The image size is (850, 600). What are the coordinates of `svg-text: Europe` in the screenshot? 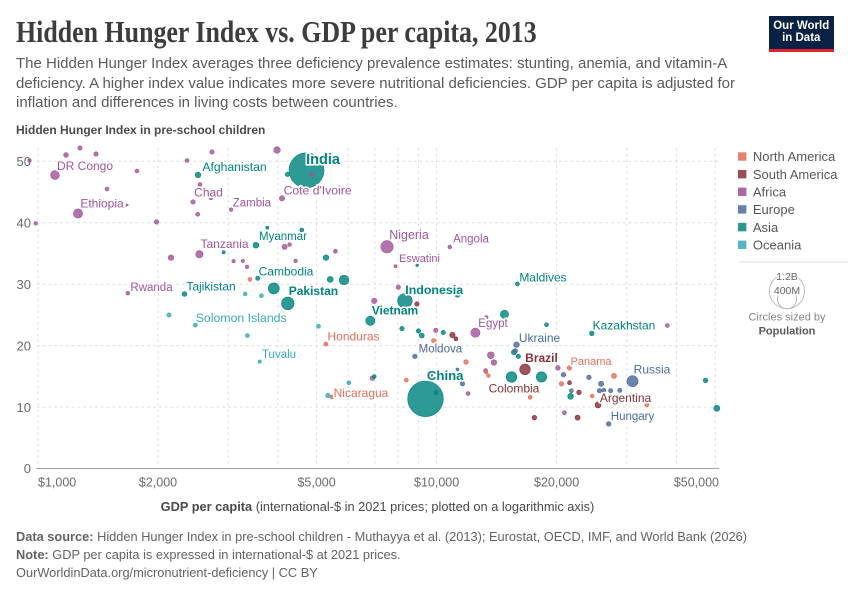 It's located at (774, 209).